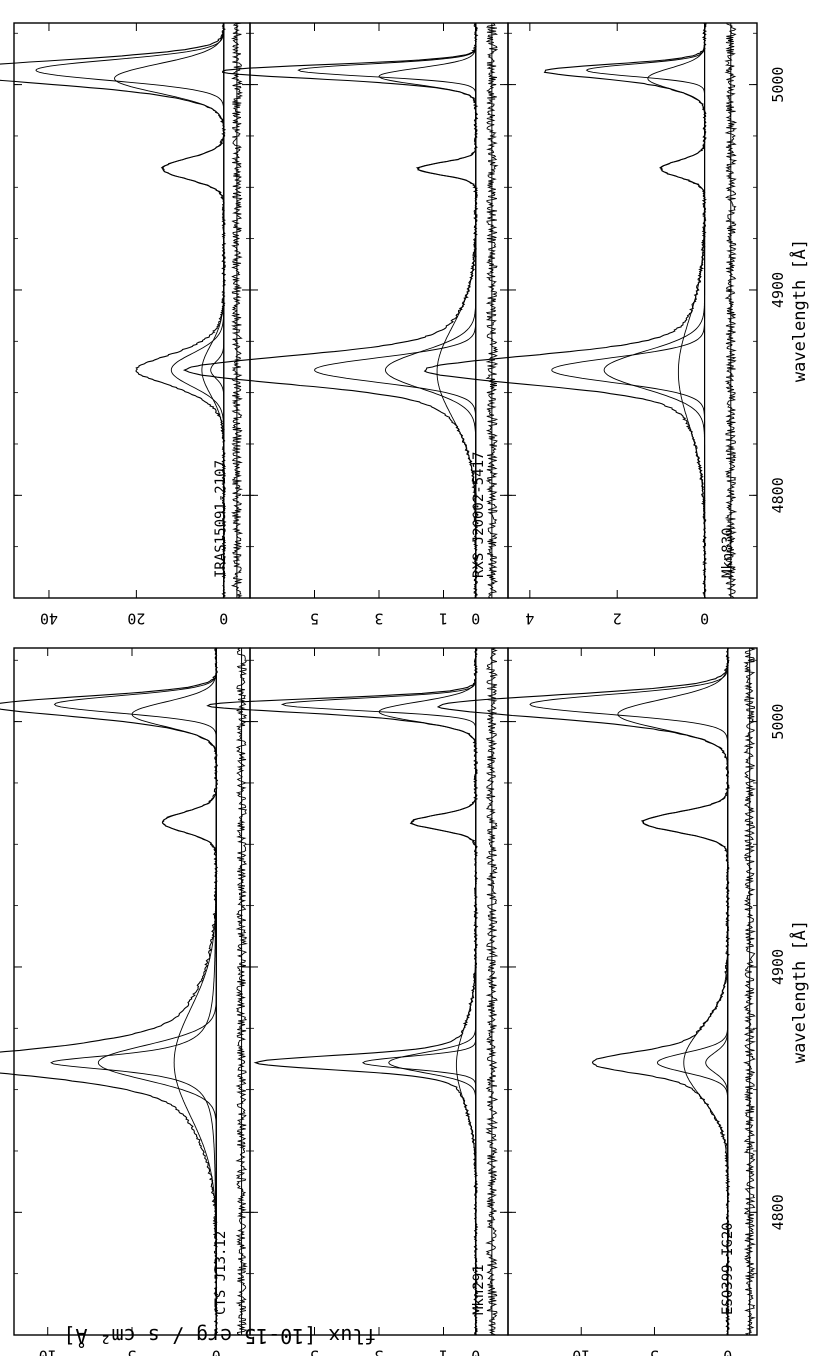 The height and width of the screenshot is (1356, 830). What do you see at coordinates (529, 619) in the screenshot?
I see `y-tick-label: 4` at bounding box center [529, 619].